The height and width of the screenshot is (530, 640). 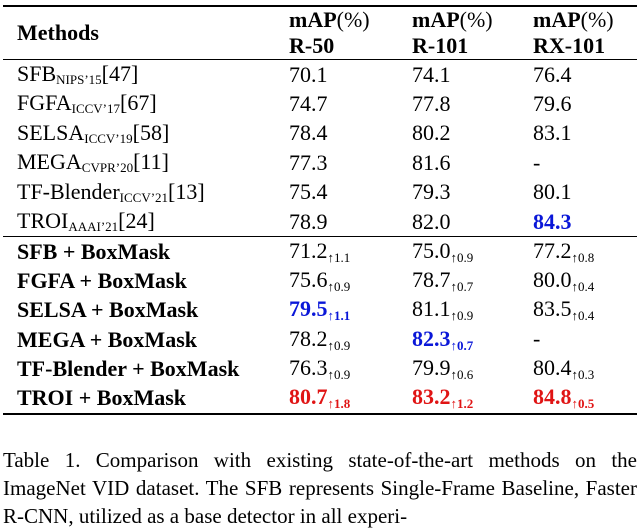 I want to click on header-r50: mAP(%) R-50, so click(x=350, y=33).